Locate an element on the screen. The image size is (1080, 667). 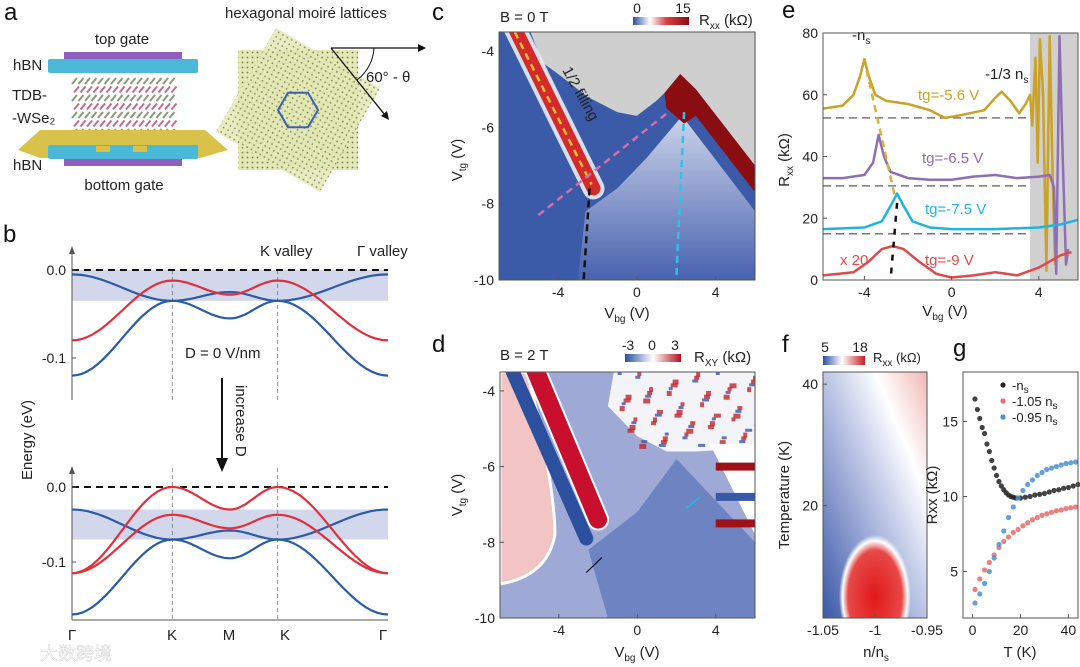
x-tick-label: 4 is located at coordinates (716, 630).